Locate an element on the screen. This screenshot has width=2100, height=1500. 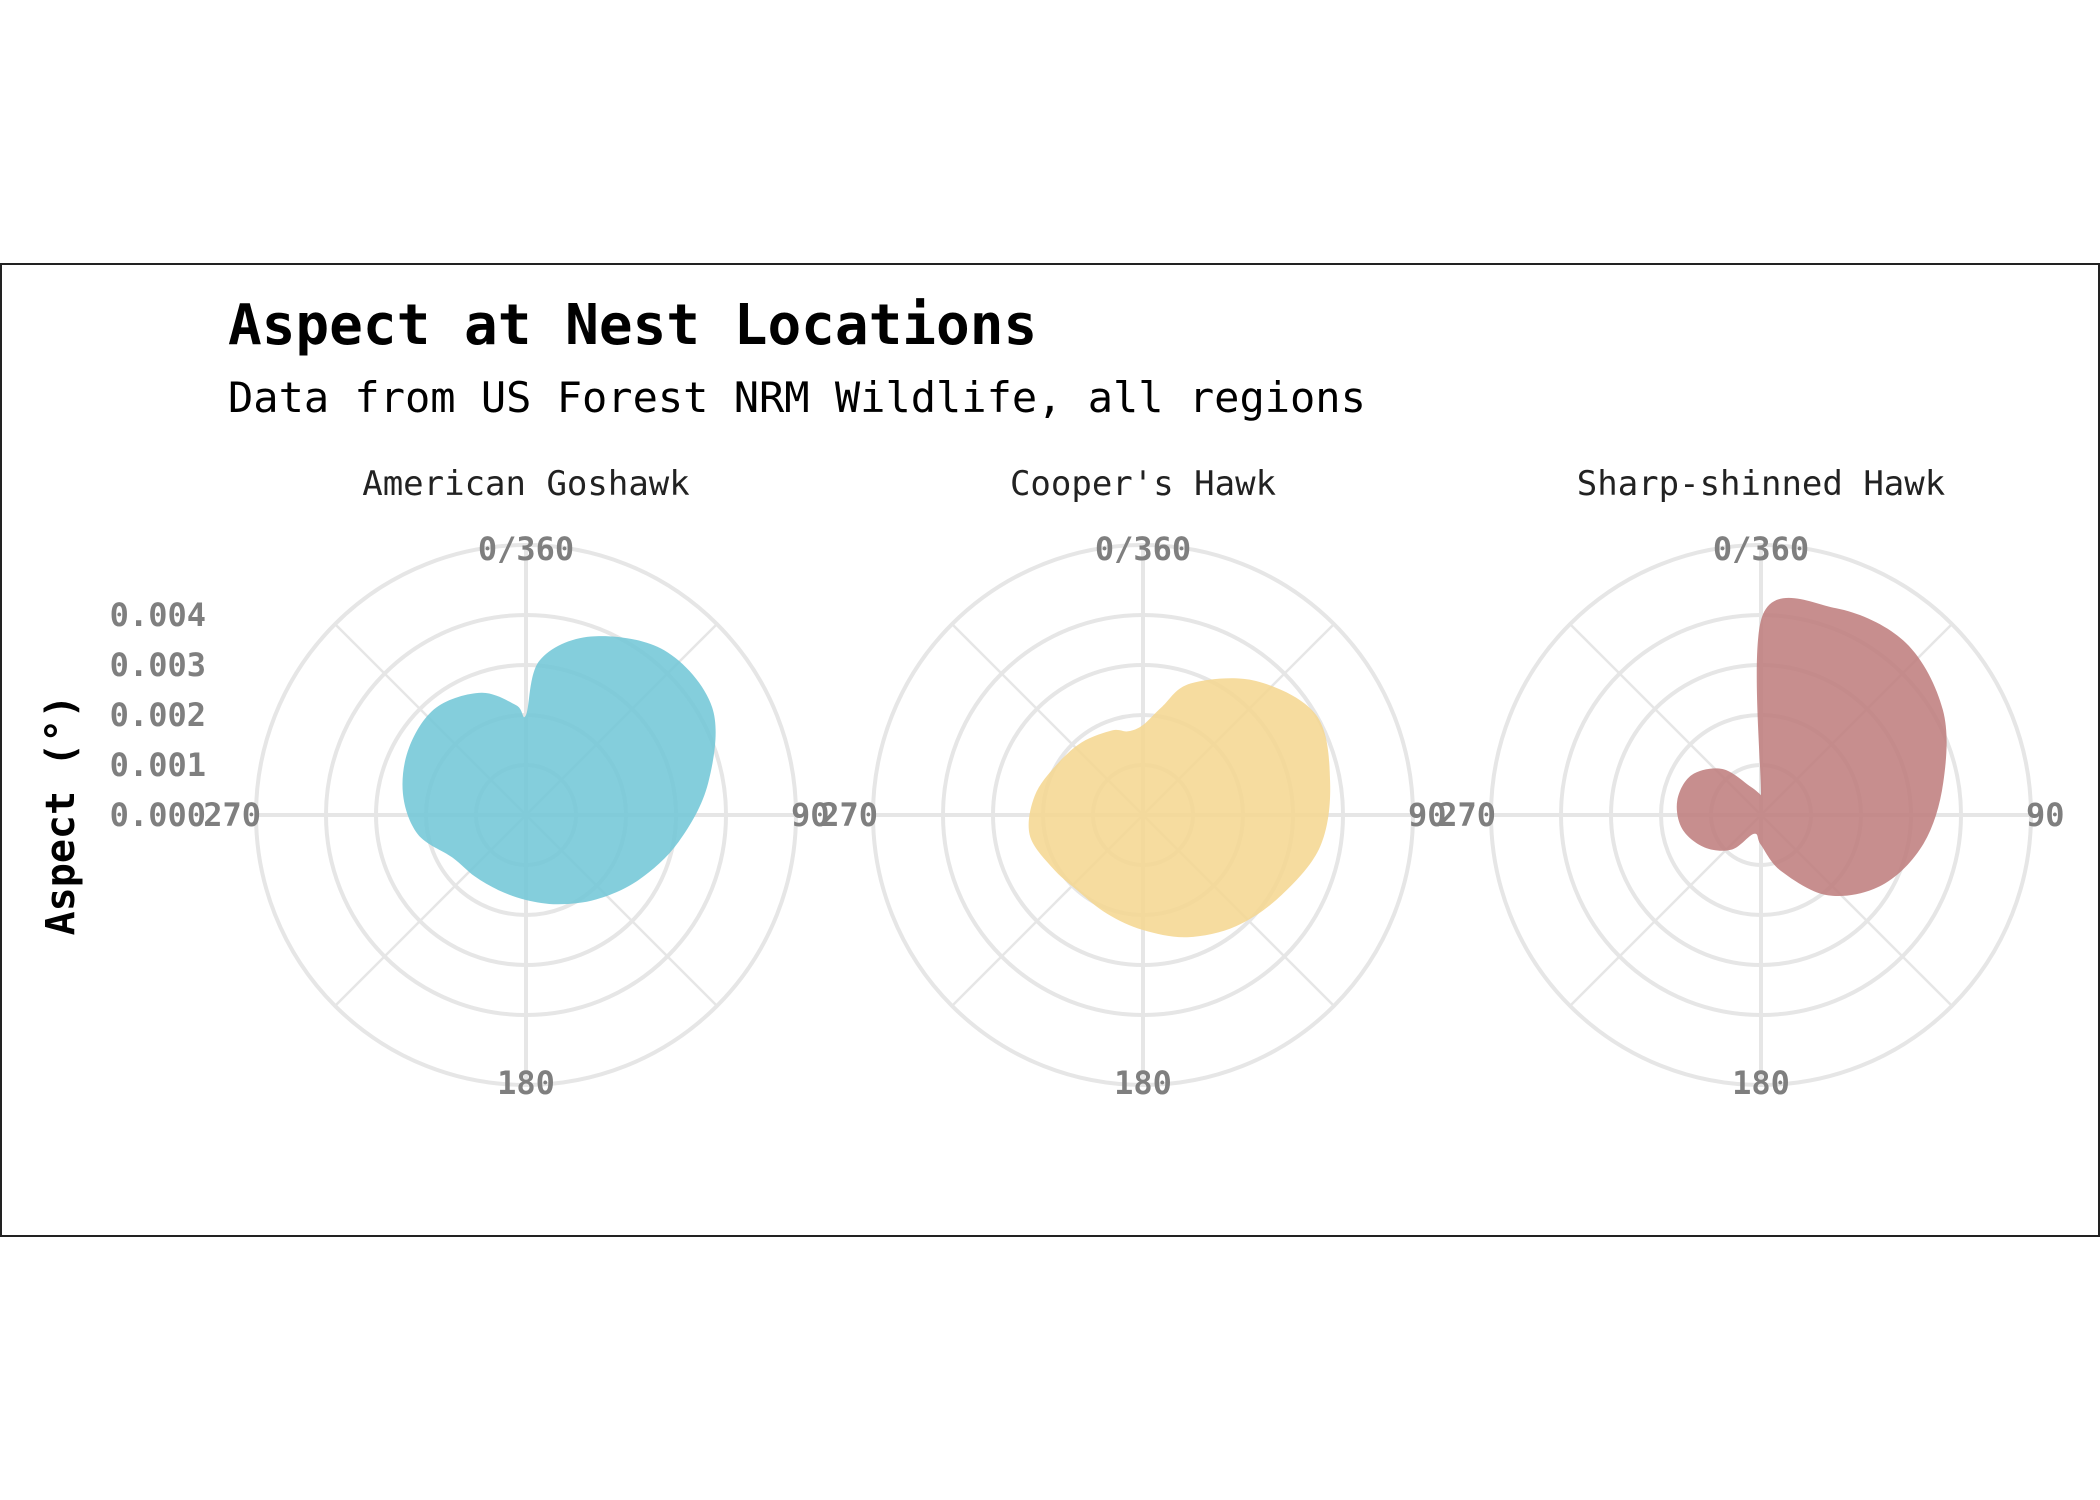
r-tick-label: 0.003 is located at coordinates (158, 665).